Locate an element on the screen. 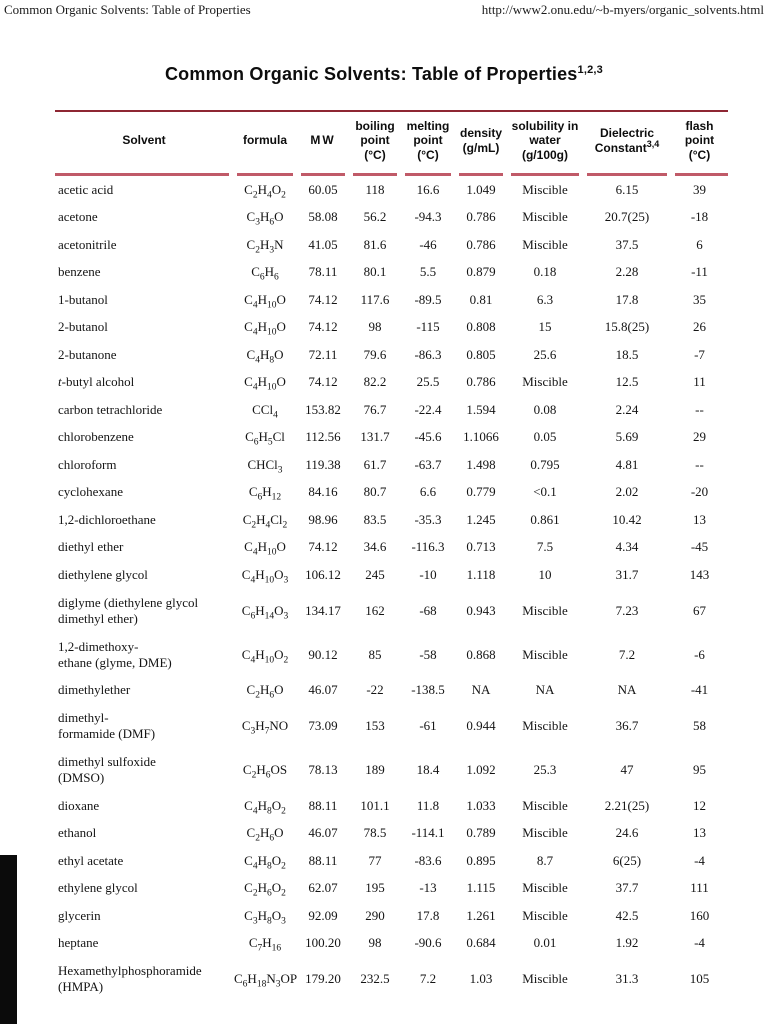  cell-flash: 11 is located at coordinates (699, 382).